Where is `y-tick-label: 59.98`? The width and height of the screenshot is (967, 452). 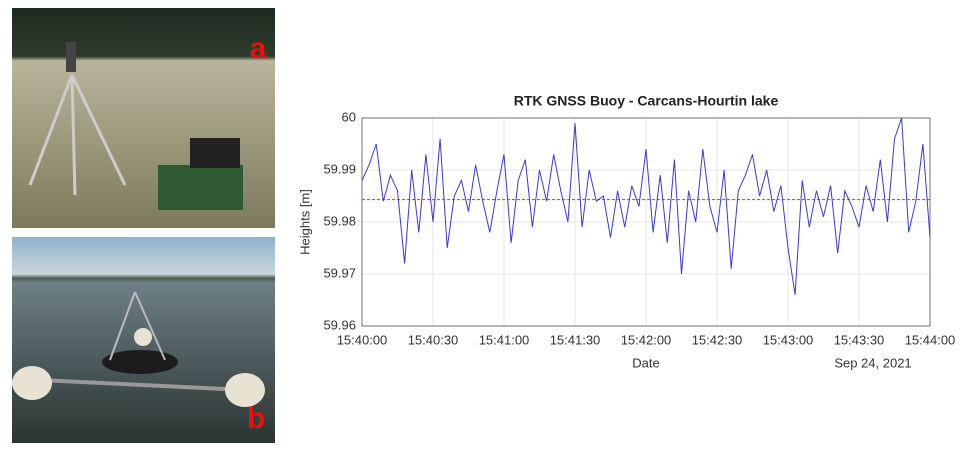 y-tick-label: 59.98 is located at coordinates (339, 220).